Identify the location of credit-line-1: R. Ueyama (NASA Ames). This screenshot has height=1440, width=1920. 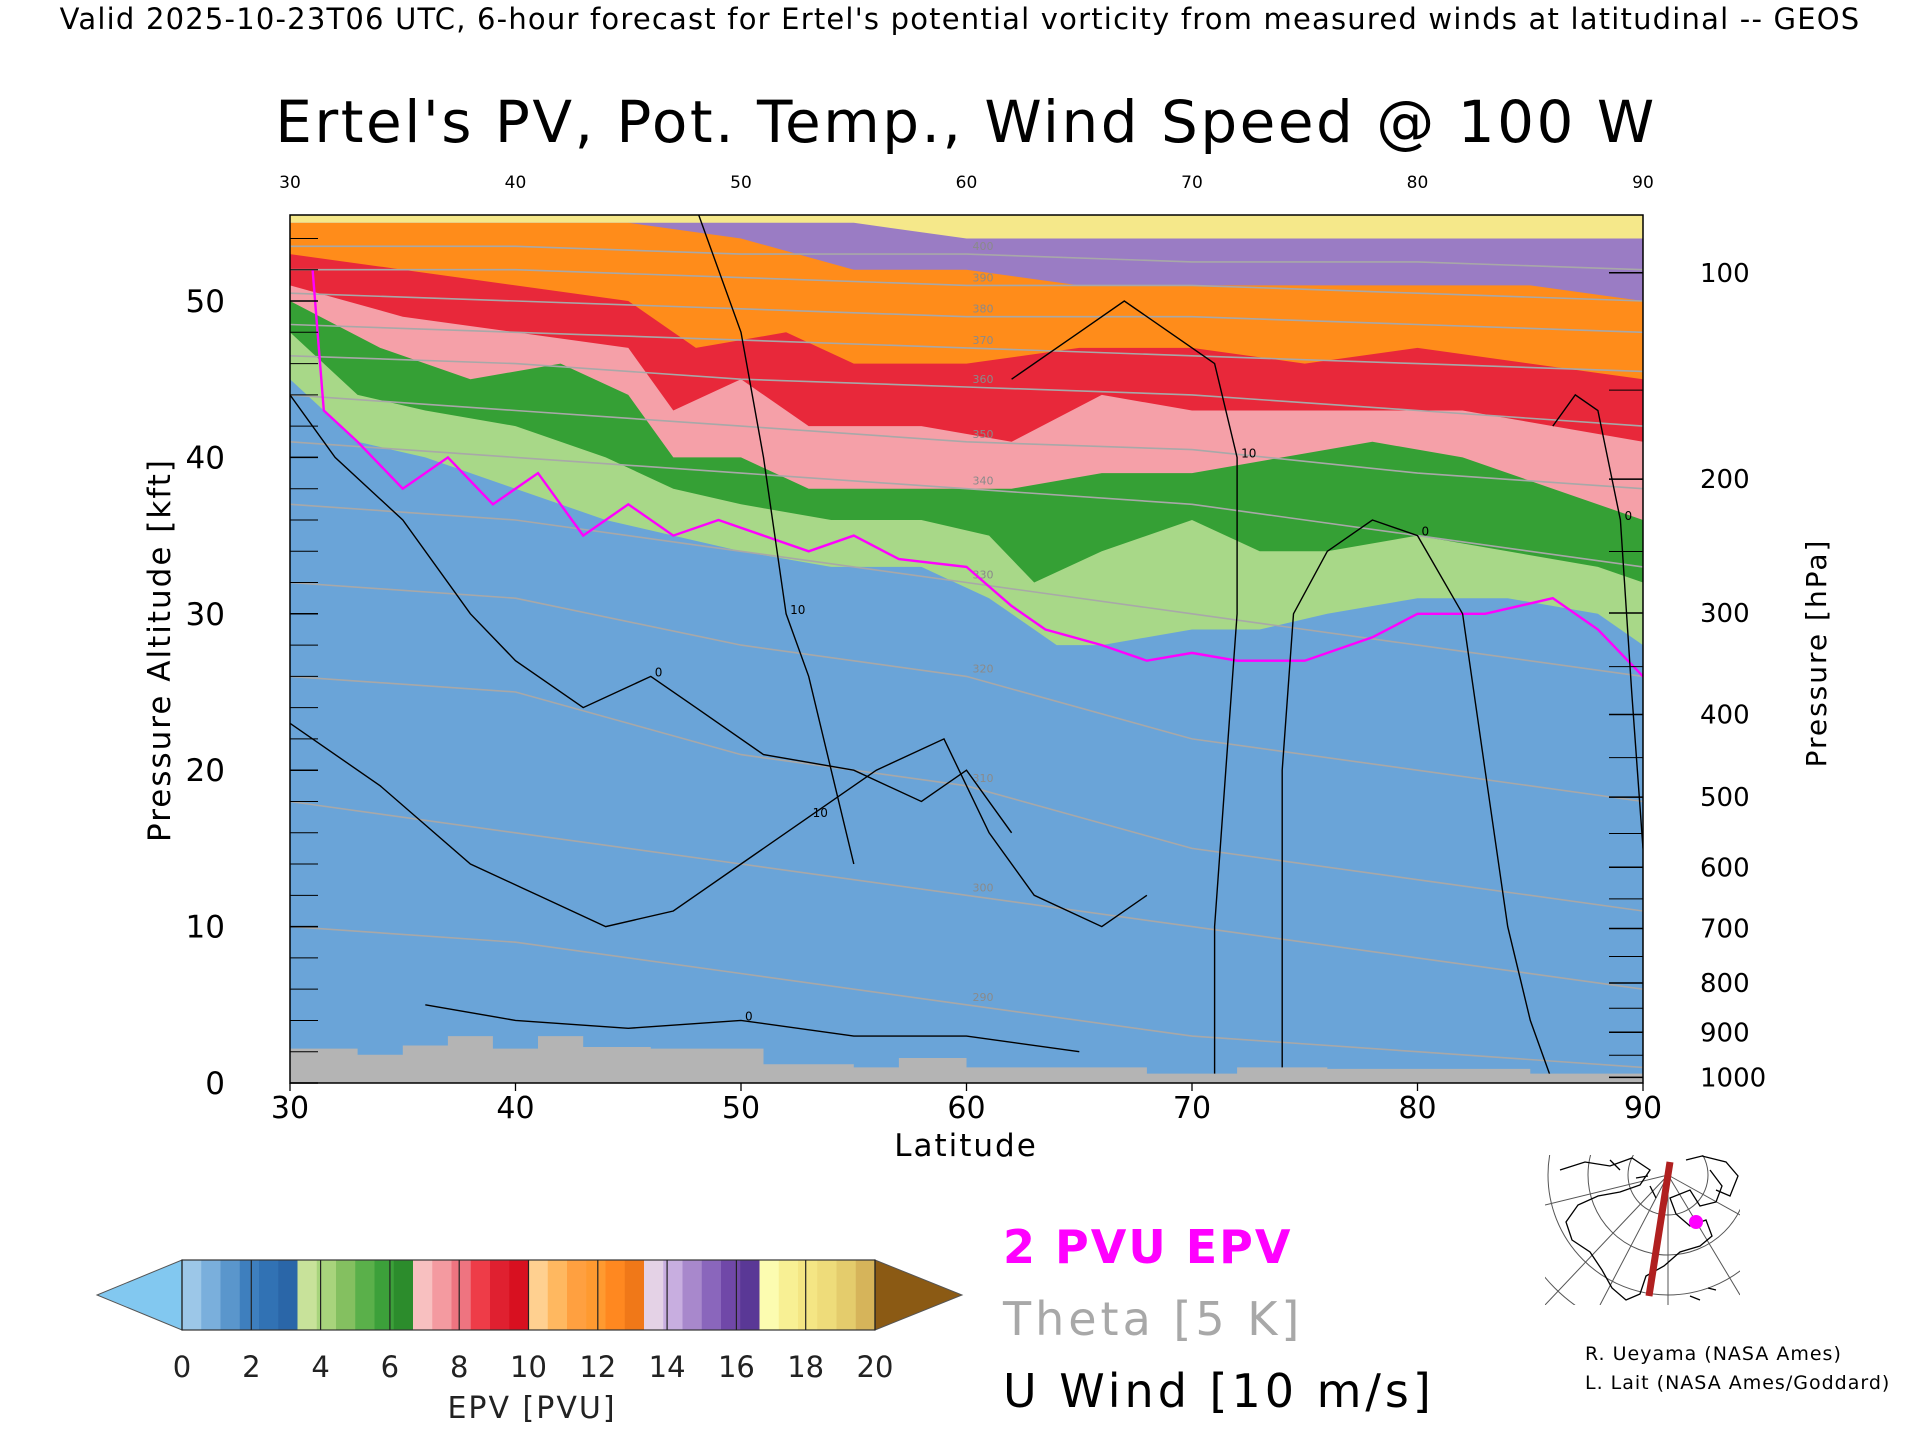
(1713, 1354).